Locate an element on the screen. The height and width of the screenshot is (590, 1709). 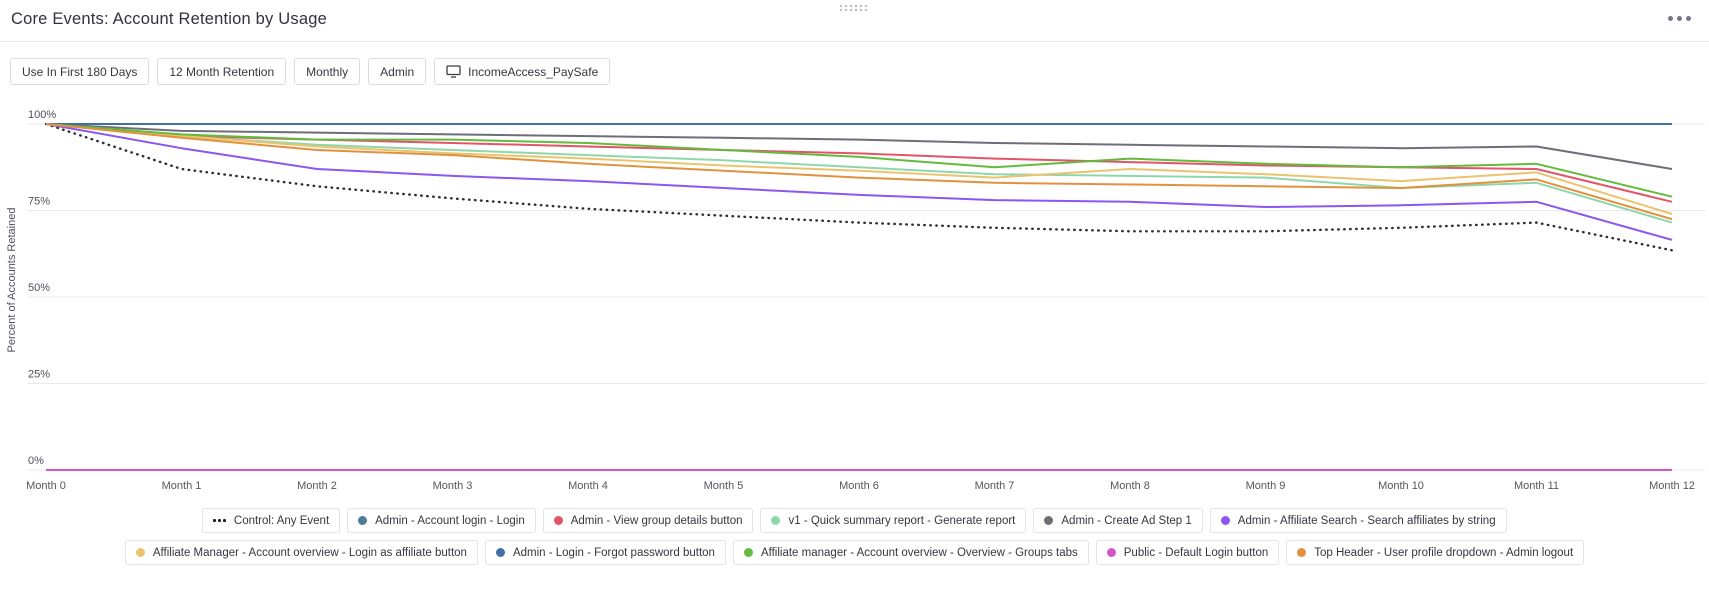
more-options-button is located at coordinates (1679, 18).